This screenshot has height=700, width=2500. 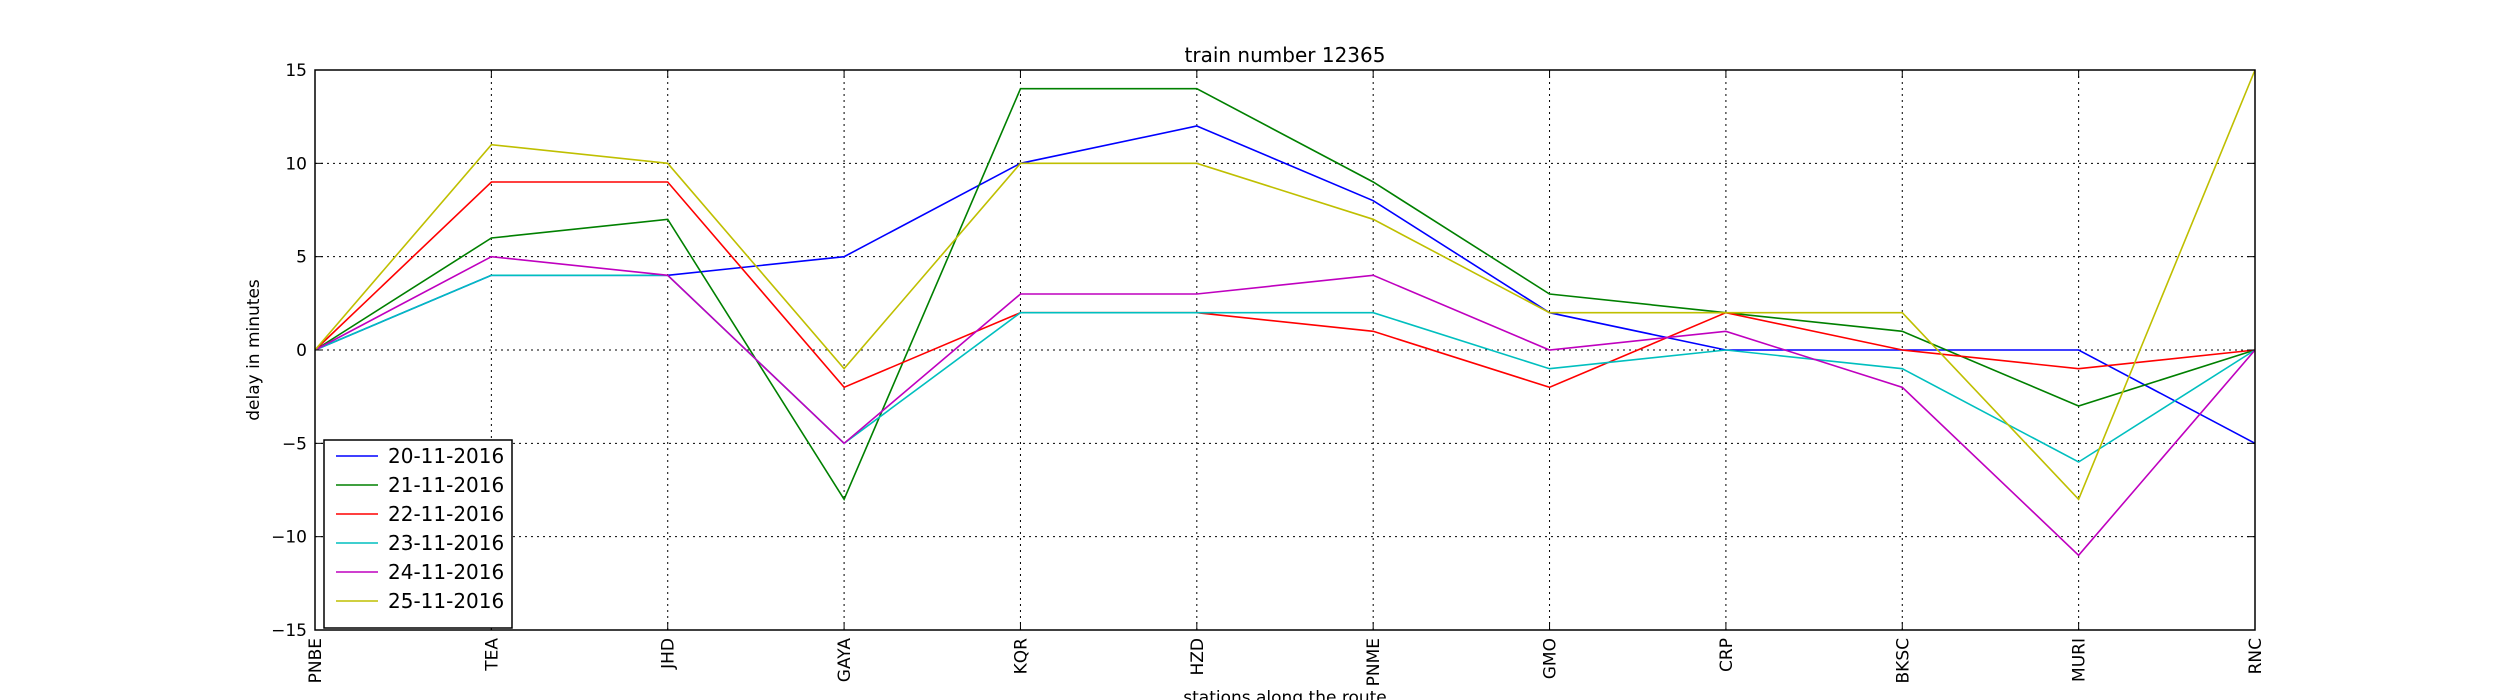 What do you see at coordinates (669, 654) in the screenshot?
I see `x-tick-label: JHD` at bounding box center [669, 654].